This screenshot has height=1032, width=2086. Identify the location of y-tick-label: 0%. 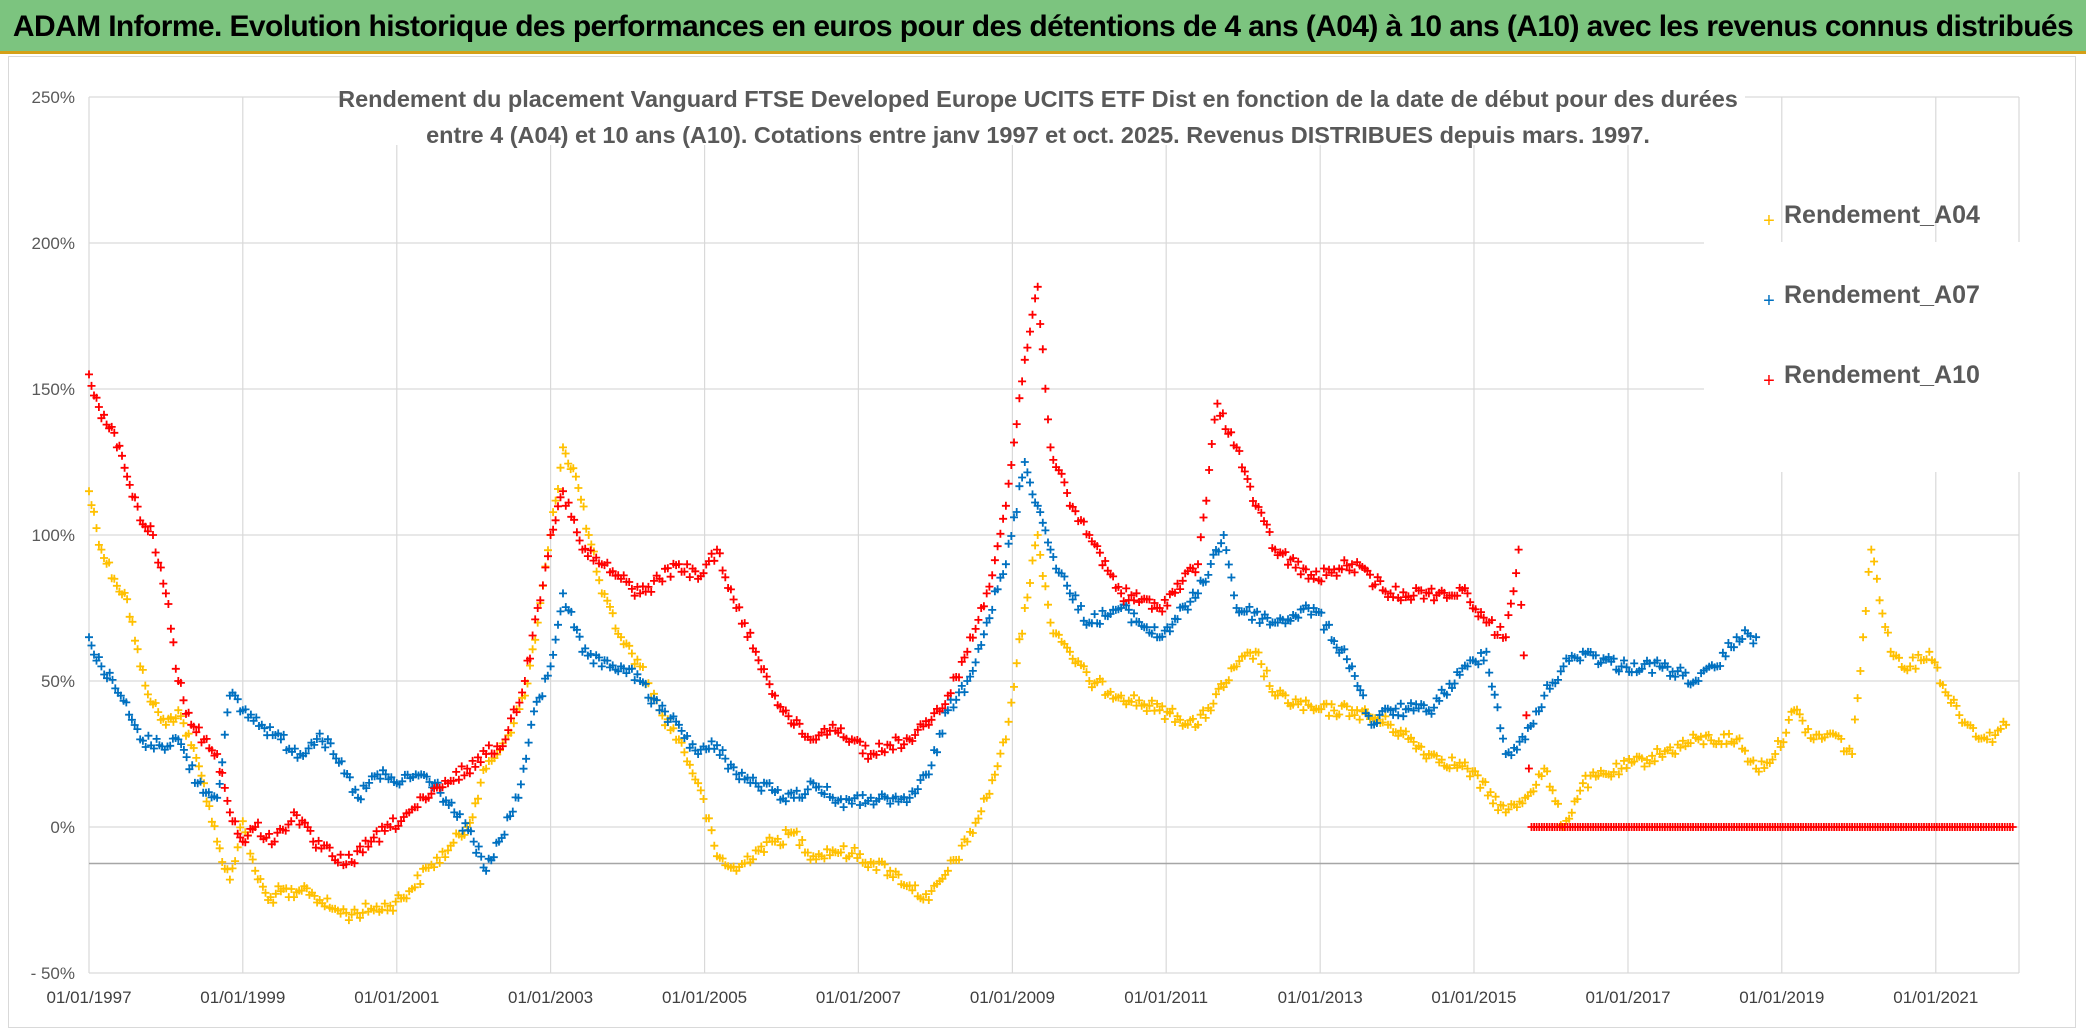
(62, 827).